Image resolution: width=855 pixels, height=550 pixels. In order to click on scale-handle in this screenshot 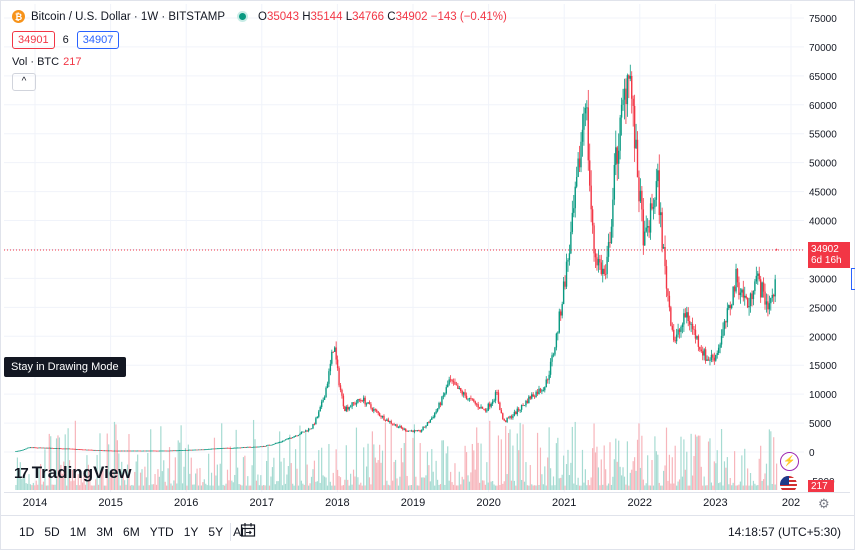, I will do `click(853, 279)`.